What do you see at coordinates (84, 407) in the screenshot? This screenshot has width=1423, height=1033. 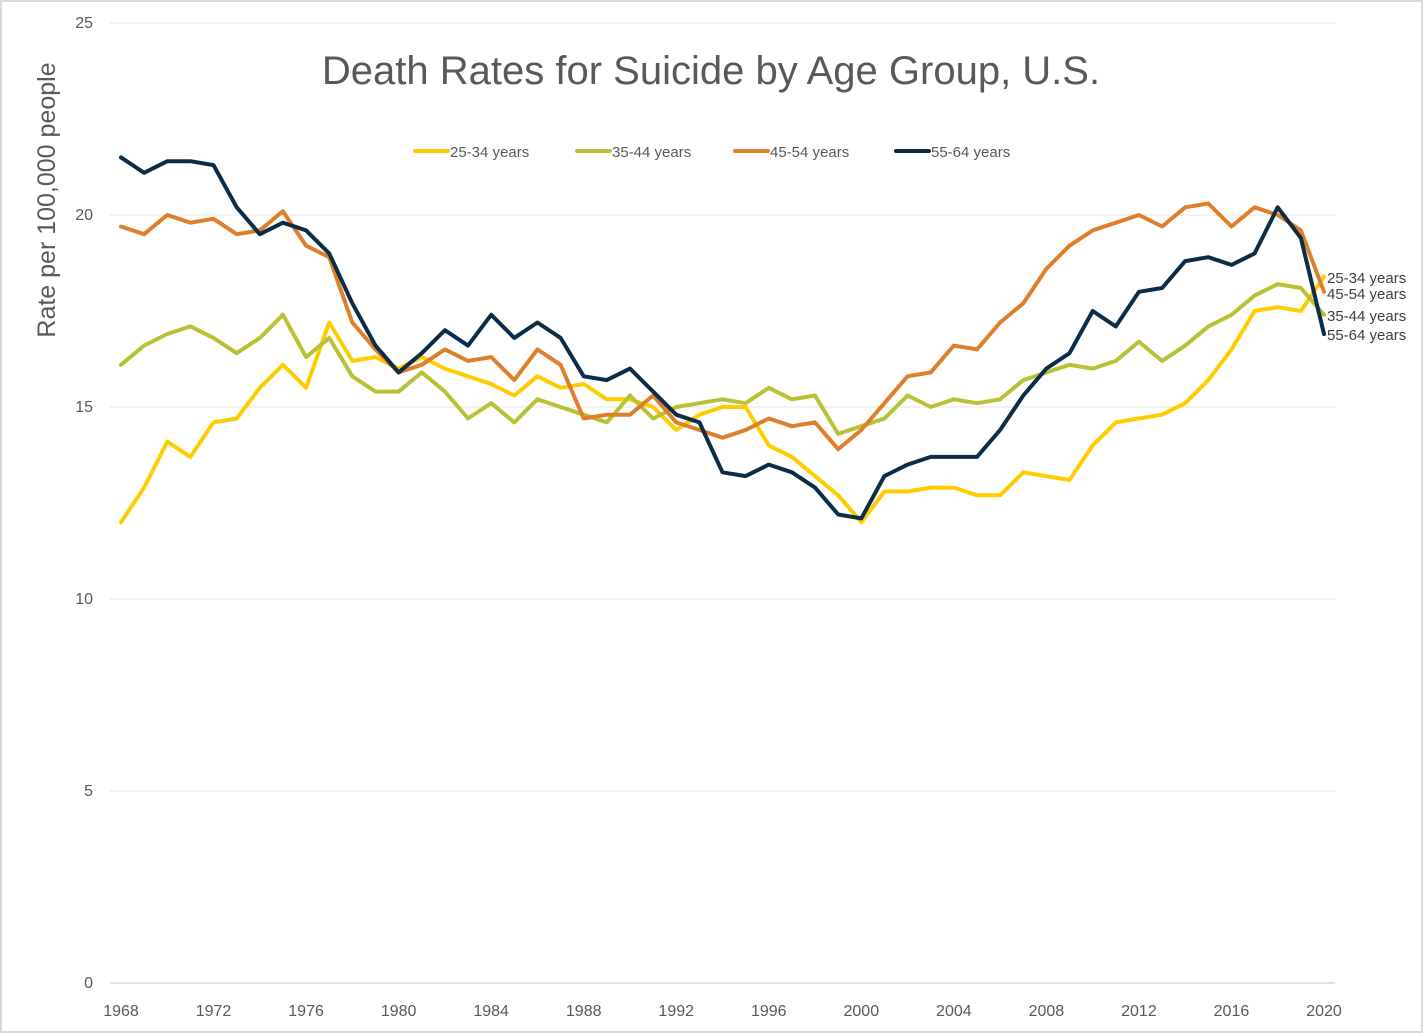 I see `y-tick-label: 15` at bounding box center [84, 407].